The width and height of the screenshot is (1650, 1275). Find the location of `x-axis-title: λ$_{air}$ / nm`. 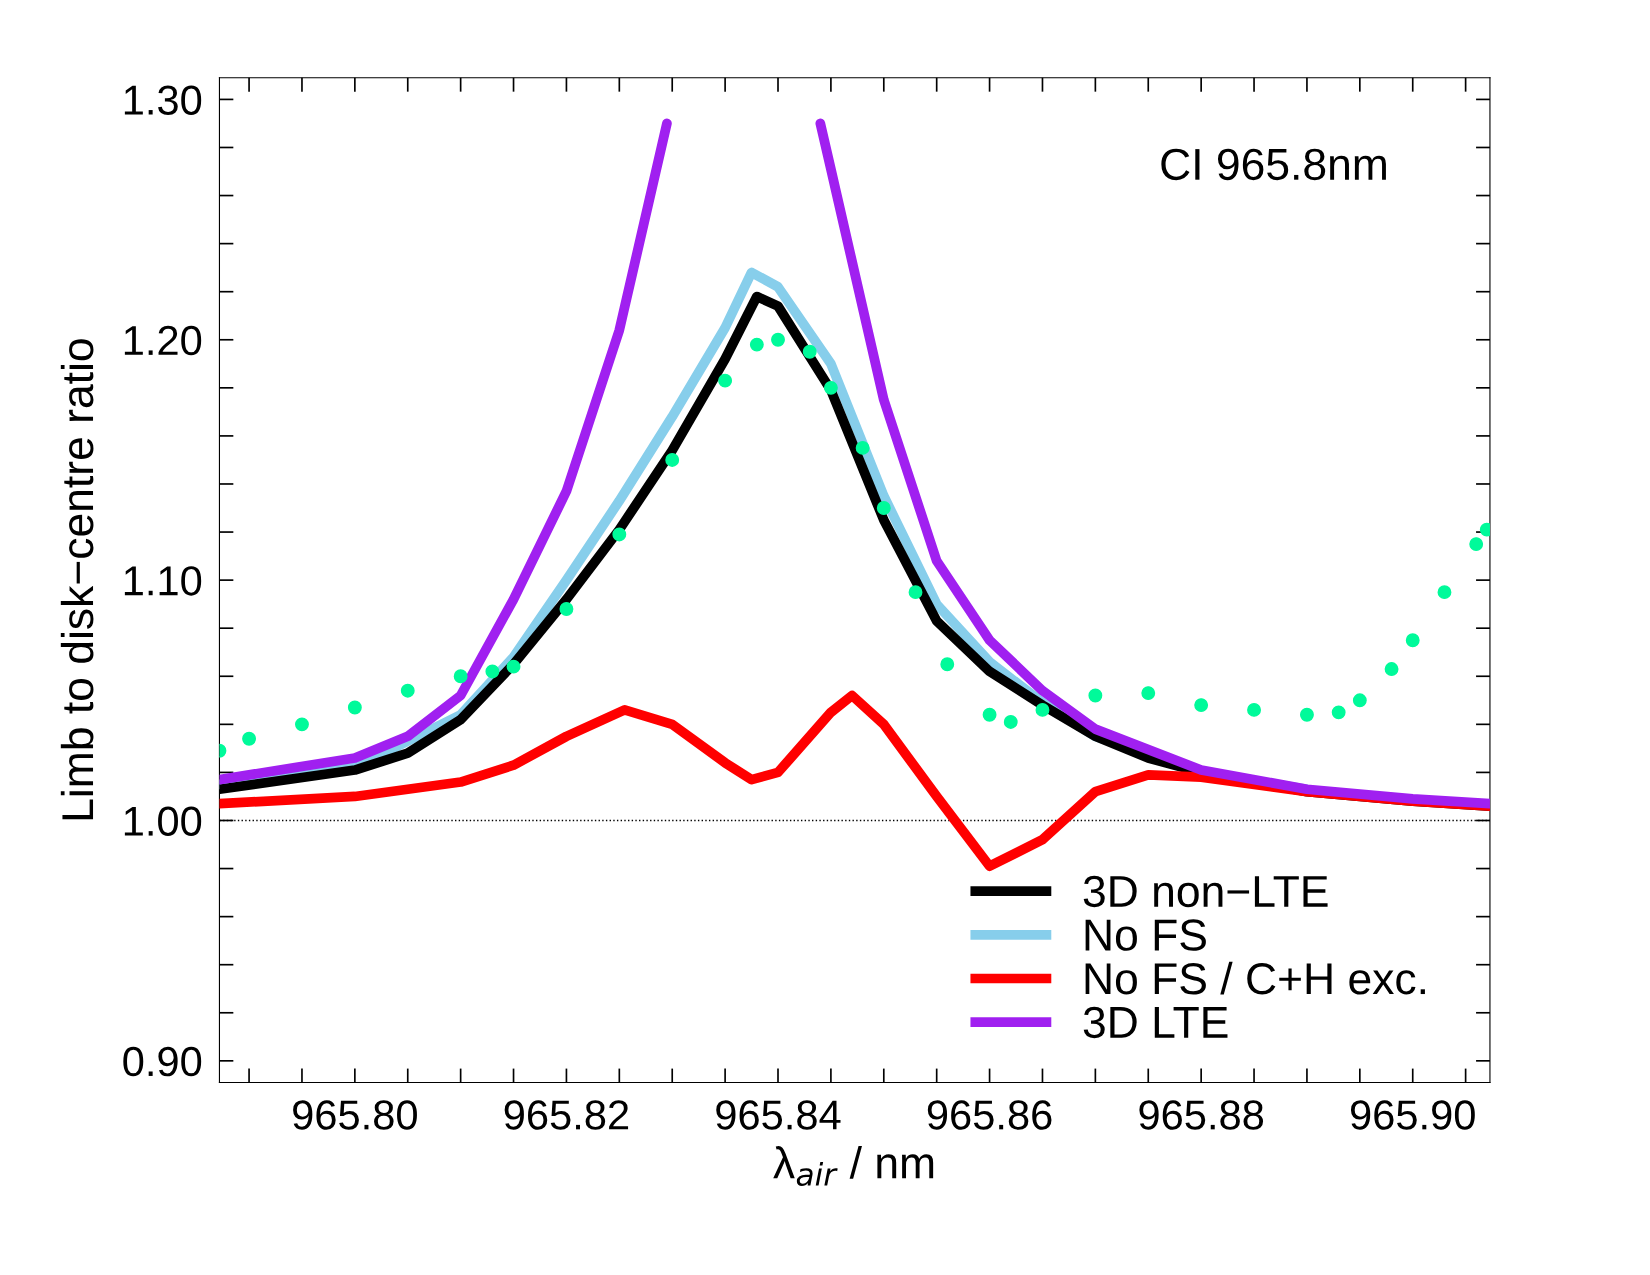

x-axis-title: λ$_{air}$ / nm is located at coordinates (853, 1166).